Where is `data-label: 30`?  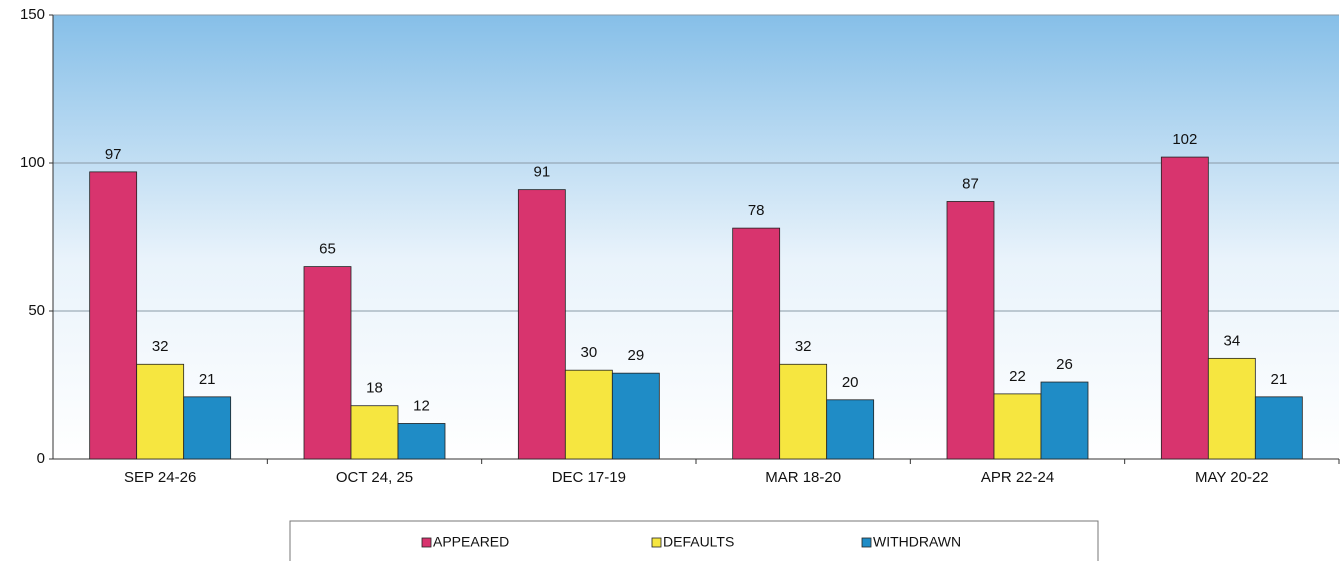 data-label: 30 is located at coordinates (588, 352).